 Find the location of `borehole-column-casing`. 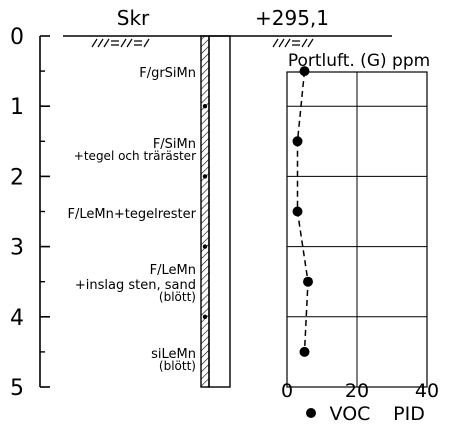

borehole-column-casing is located at coordinates (219, 211).